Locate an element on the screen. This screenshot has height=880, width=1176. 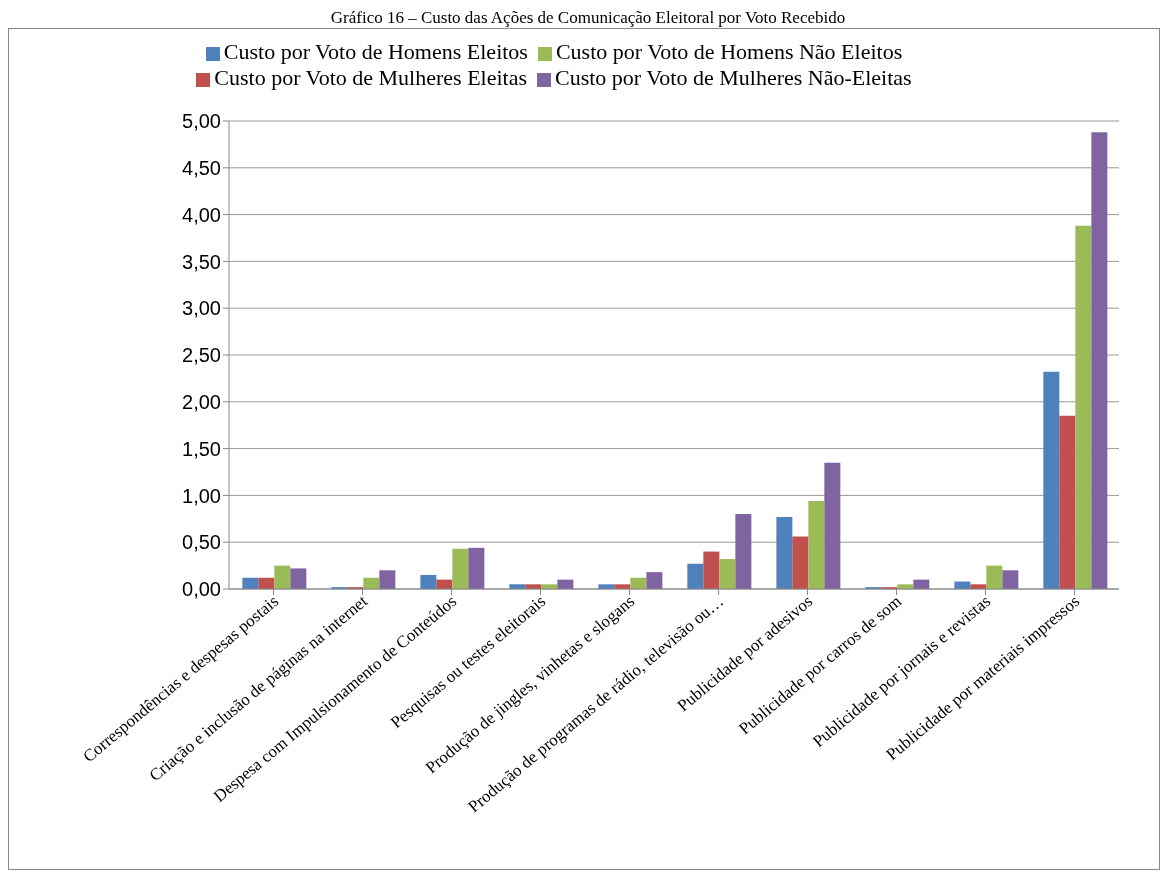
legend-label: Custo por Voto de Homens Não Eleitos is located at coordinates (729, 51).